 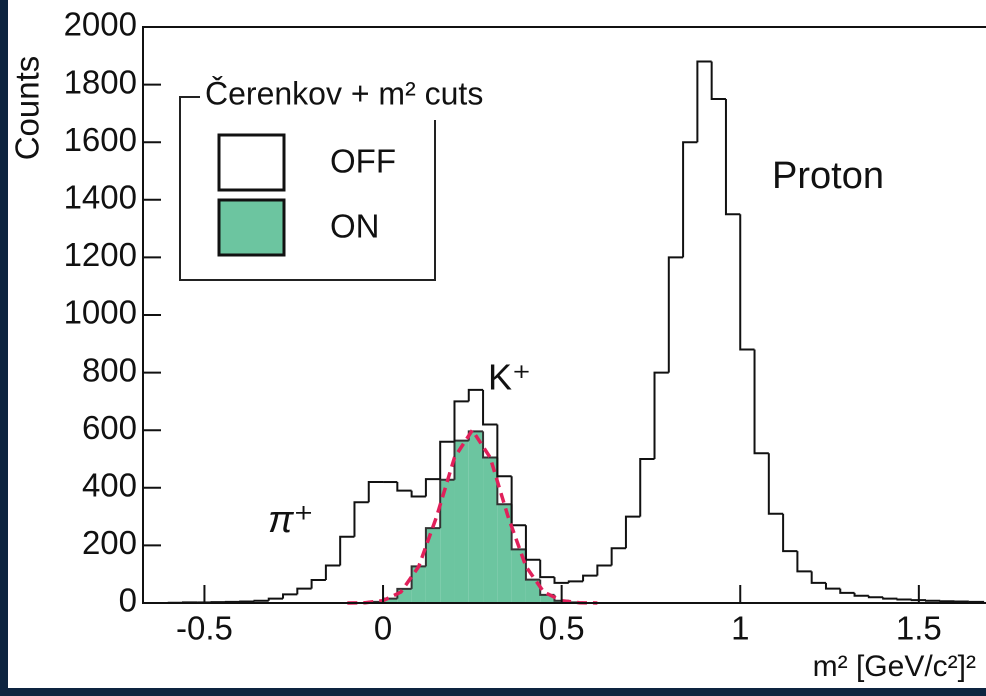 I want to click on fit-curve, so click(x=472, y=515).